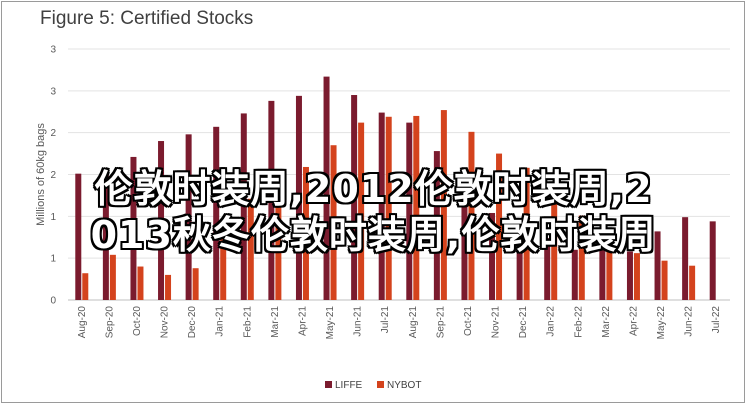 Image resolution: width=747 pixels, height=405 pixels. Describe the element at coordinates (165, 322) in the screenshot. I see `x-tick-label: Nov-20` at that location.